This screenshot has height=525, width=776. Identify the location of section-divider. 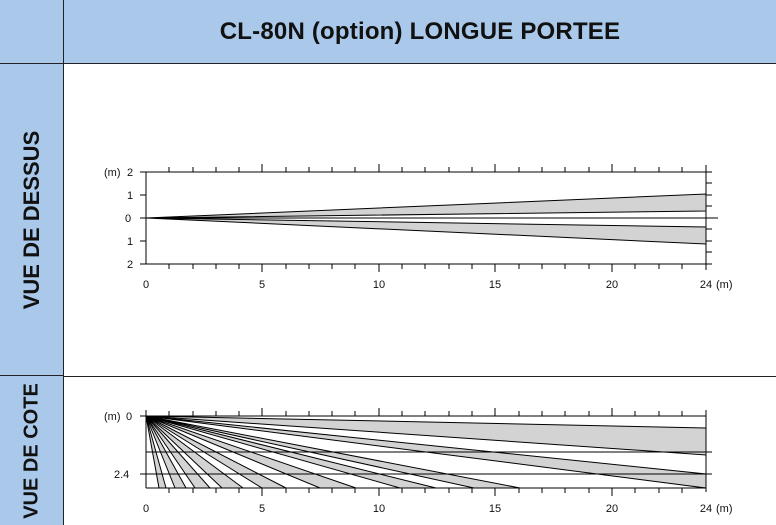
(420, 376).